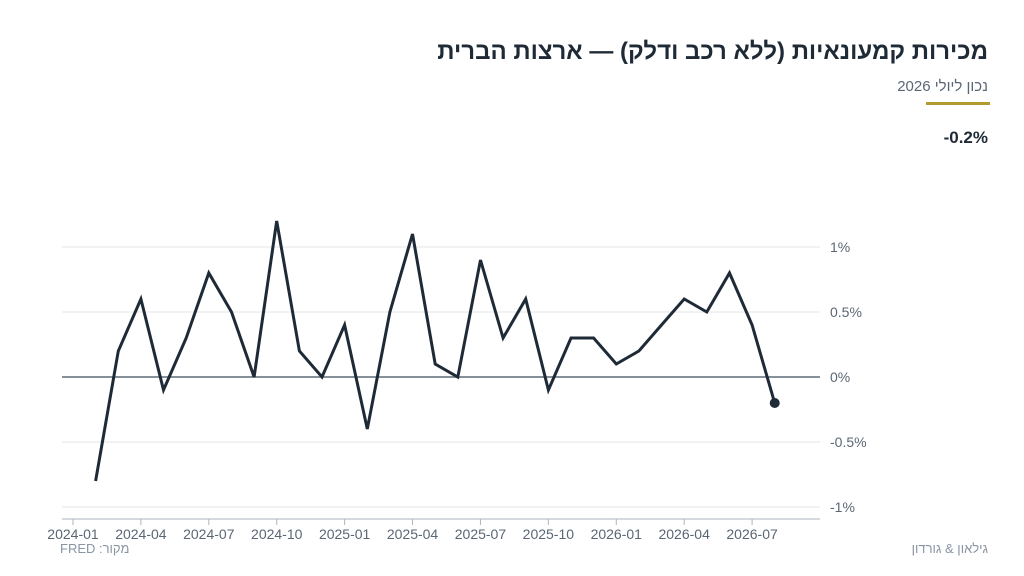  I want to click on x-tick-label: 2026-07, so click(752, 534).